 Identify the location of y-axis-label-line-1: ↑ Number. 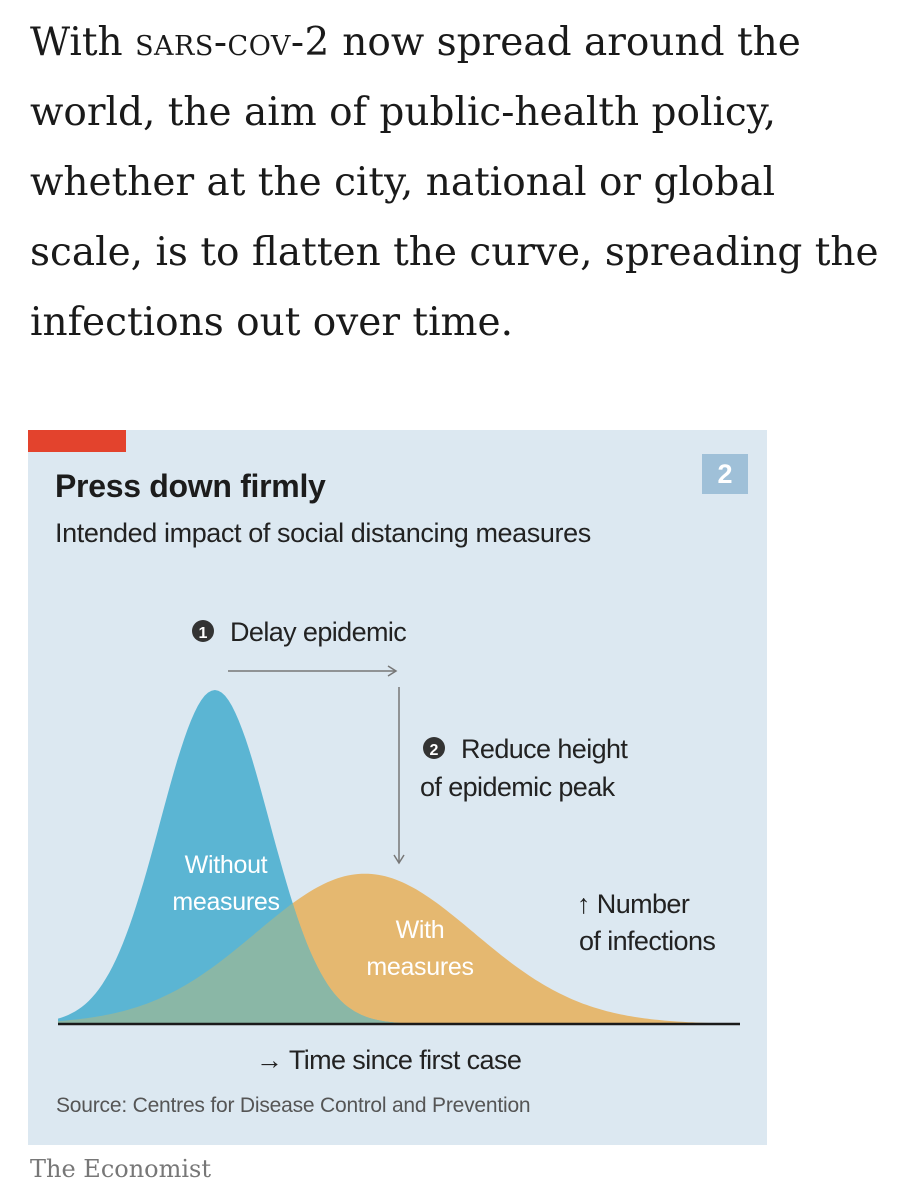
(633, 904).